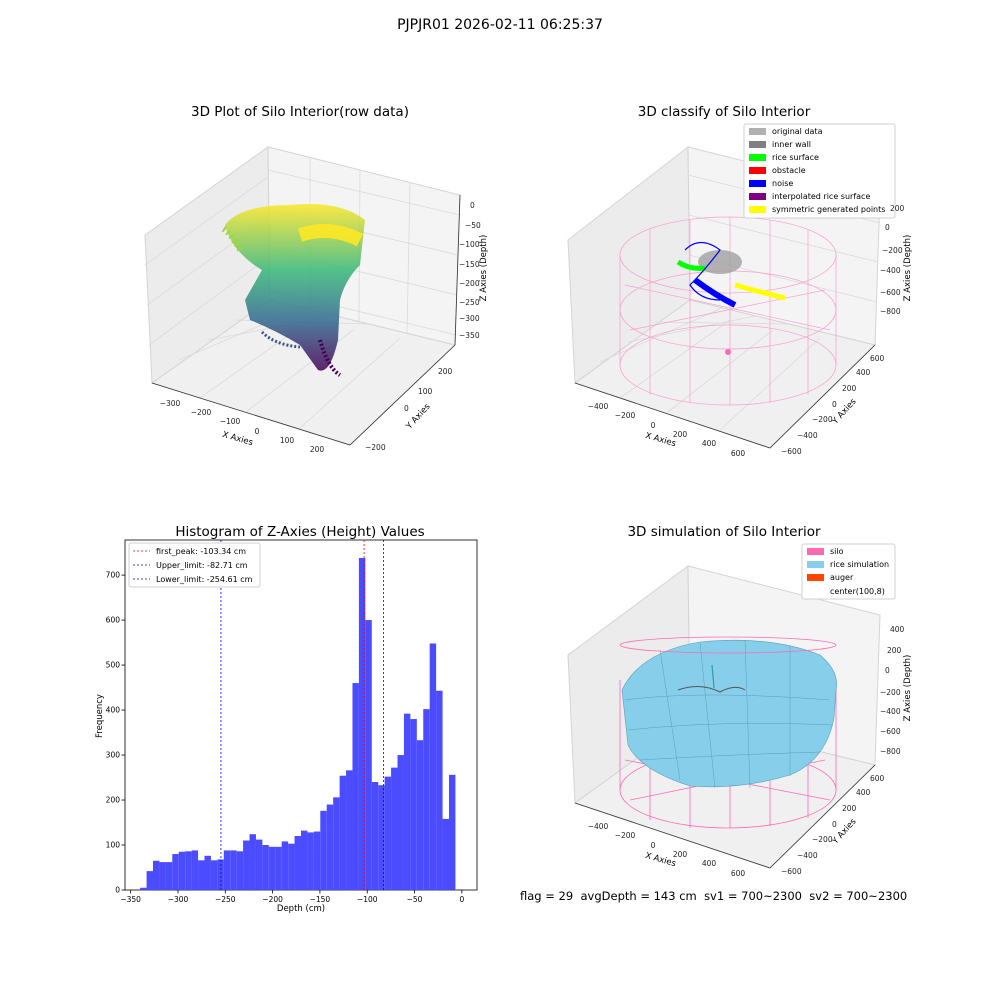  I want to click on legend-label: Upper_limit: -82.71 cm, so click(202, 565).